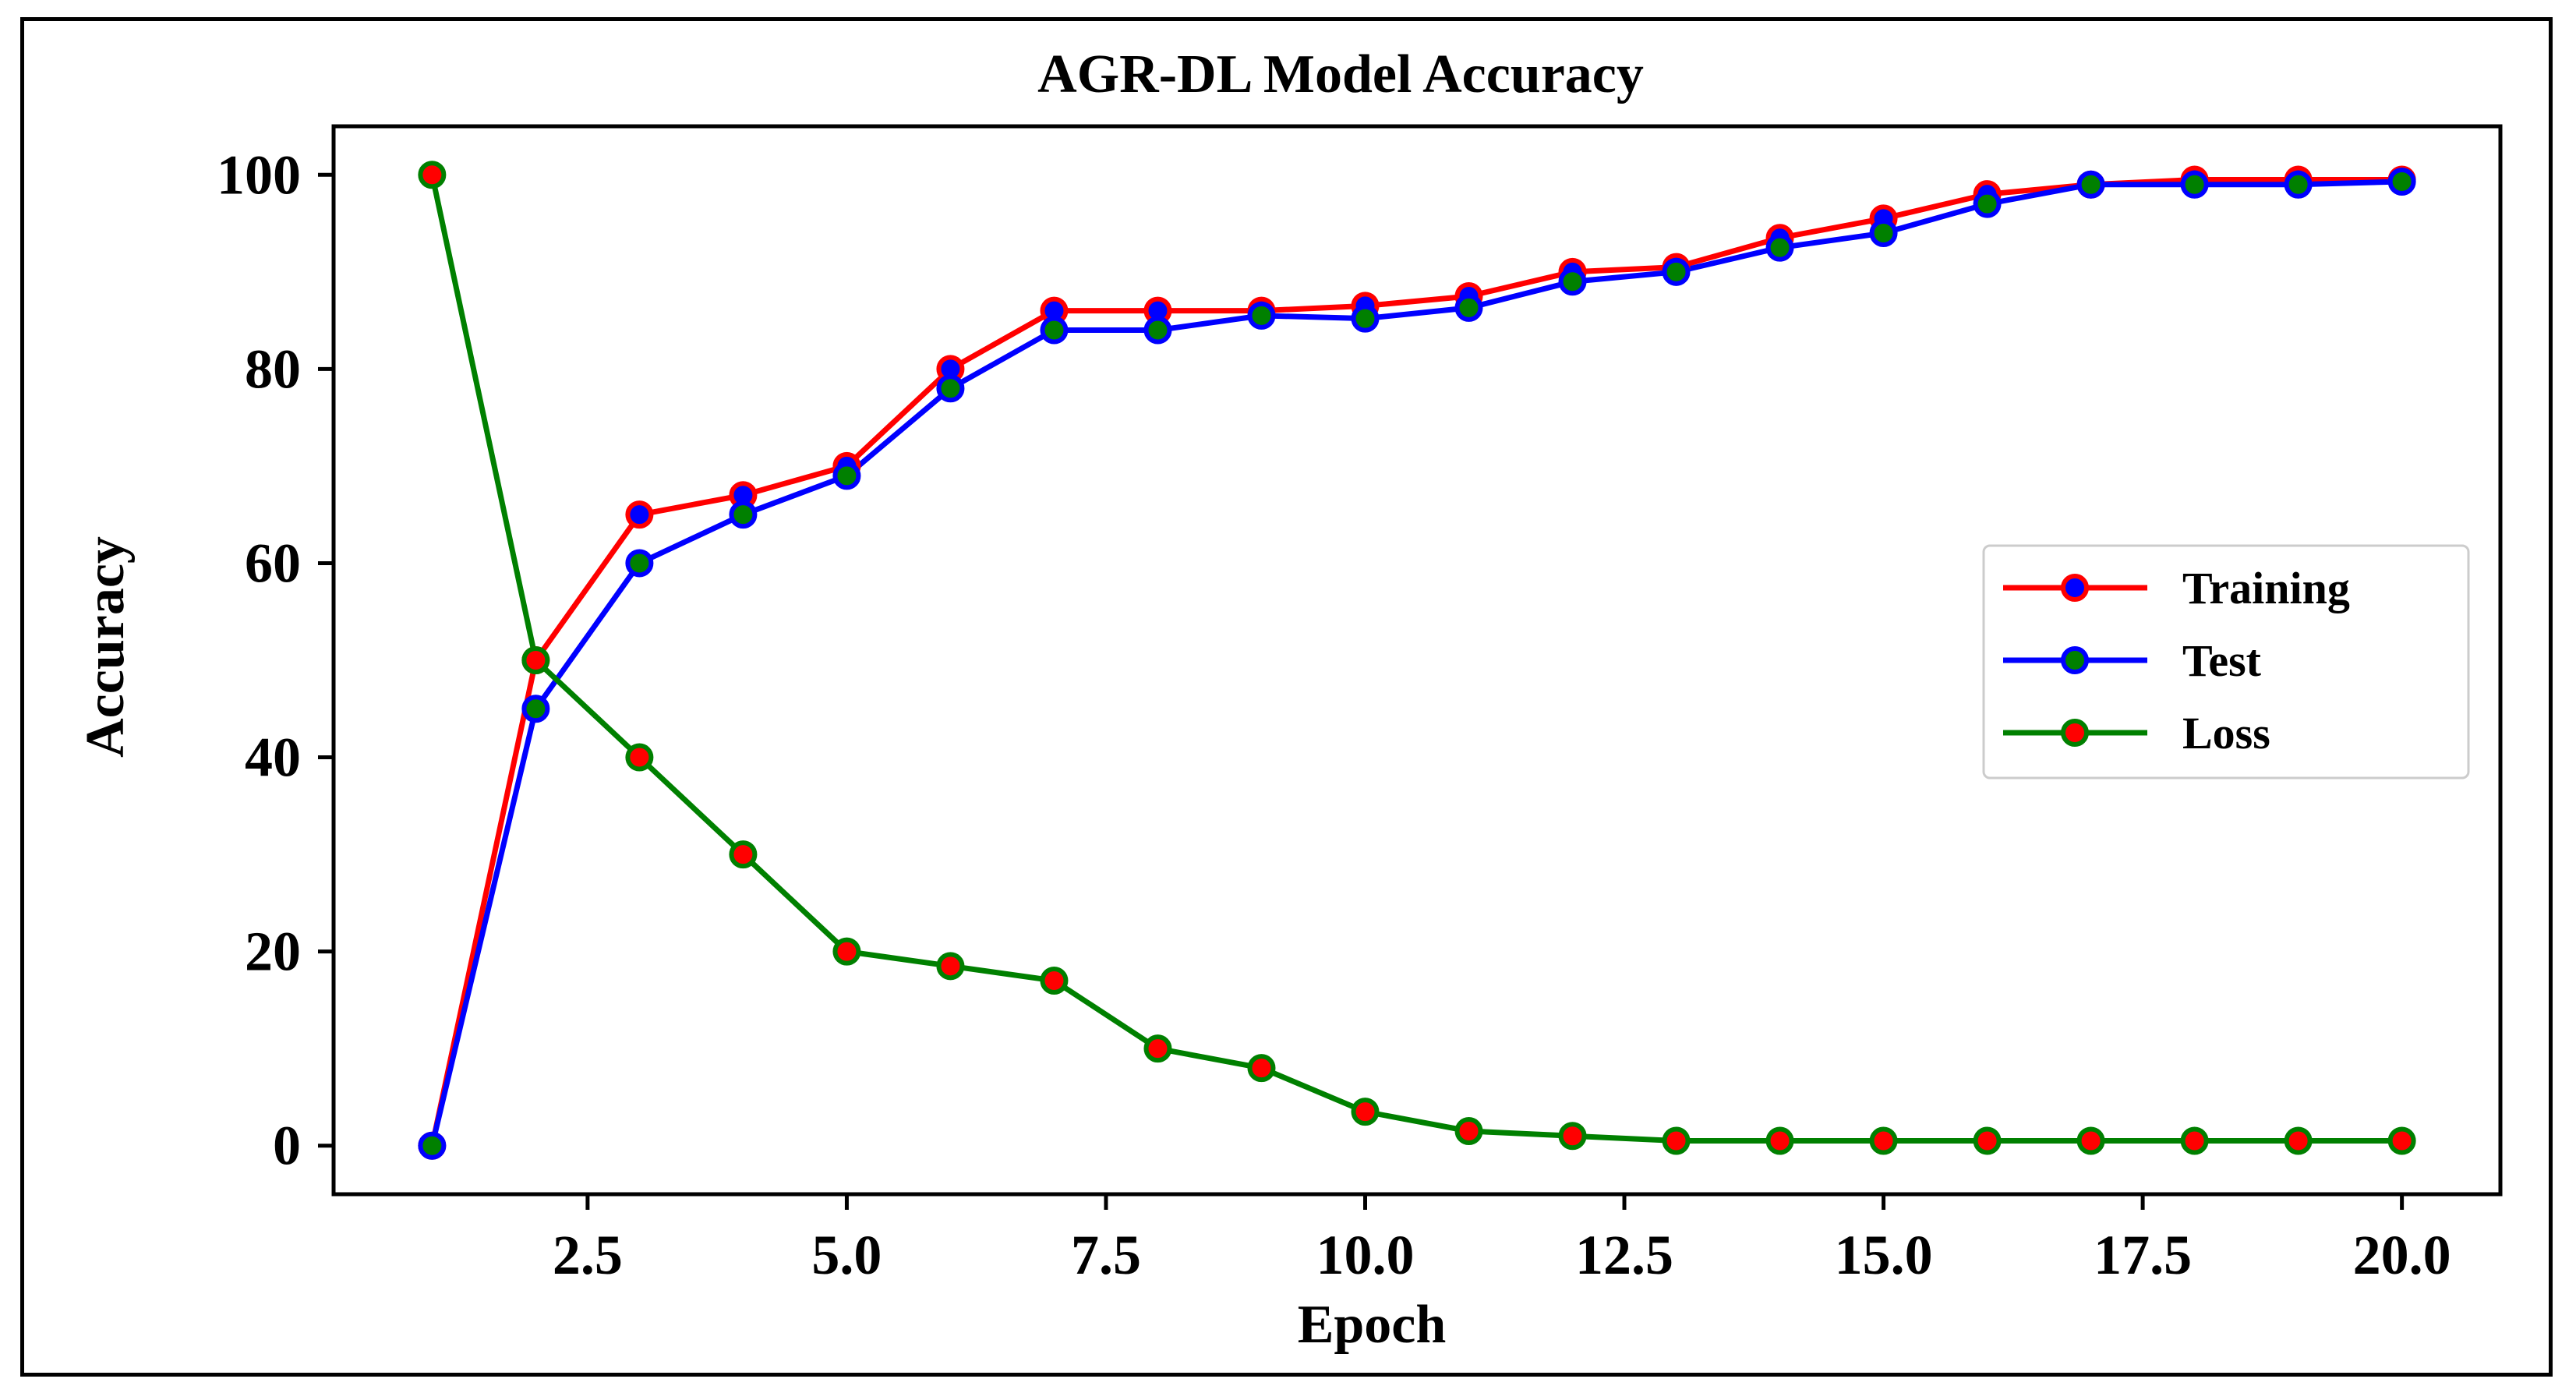  Describe the element at coordinates (1365, 1255) in the screenshot. I see `x-tick-label: 10.0` at that location.